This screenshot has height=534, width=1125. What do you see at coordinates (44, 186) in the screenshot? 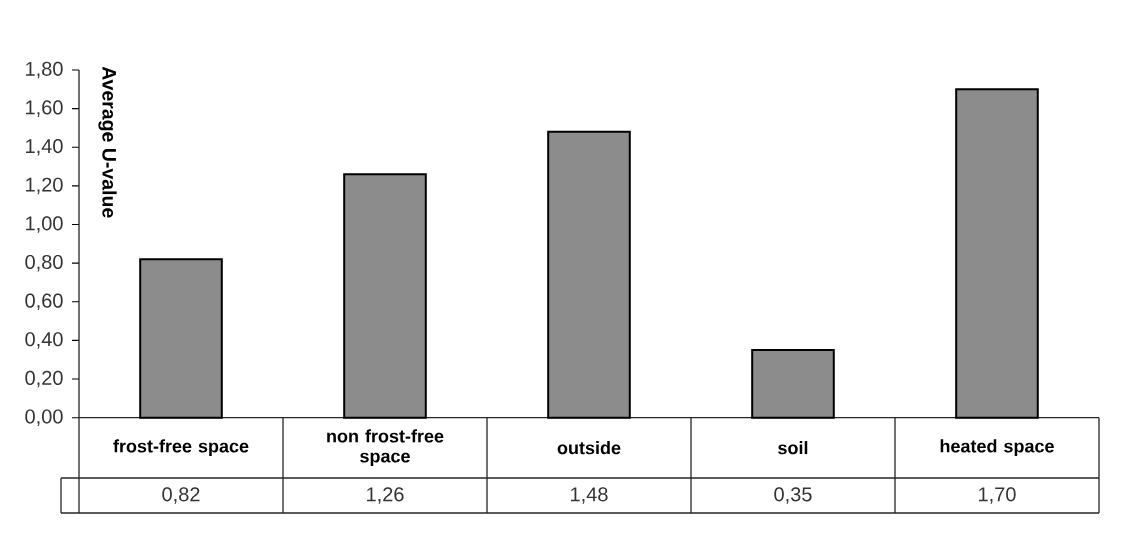
I see `y-tick-label: 1,20` at bounding box center [44, 186].